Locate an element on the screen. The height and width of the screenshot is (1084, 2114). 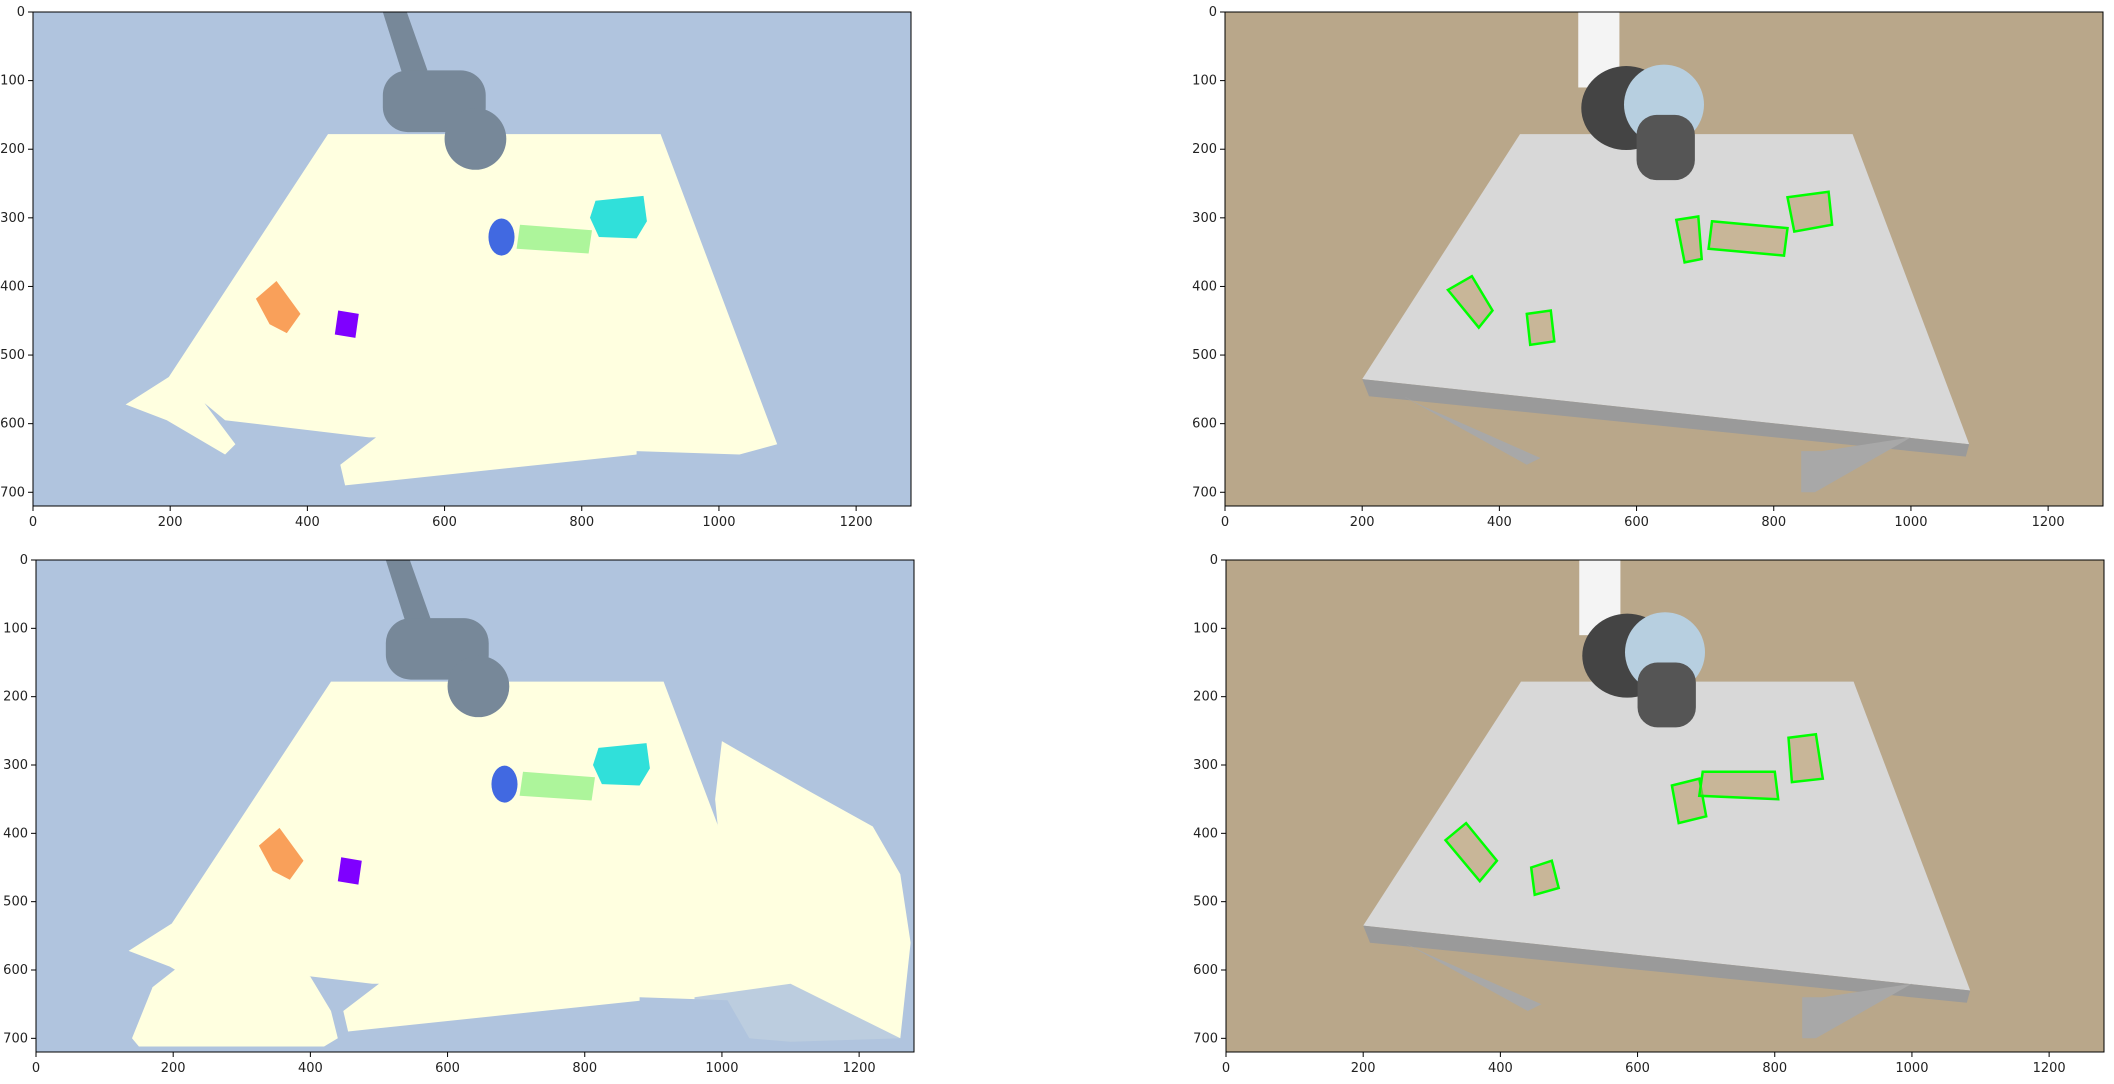
noise-gap is located at coordinates (797, 1015).